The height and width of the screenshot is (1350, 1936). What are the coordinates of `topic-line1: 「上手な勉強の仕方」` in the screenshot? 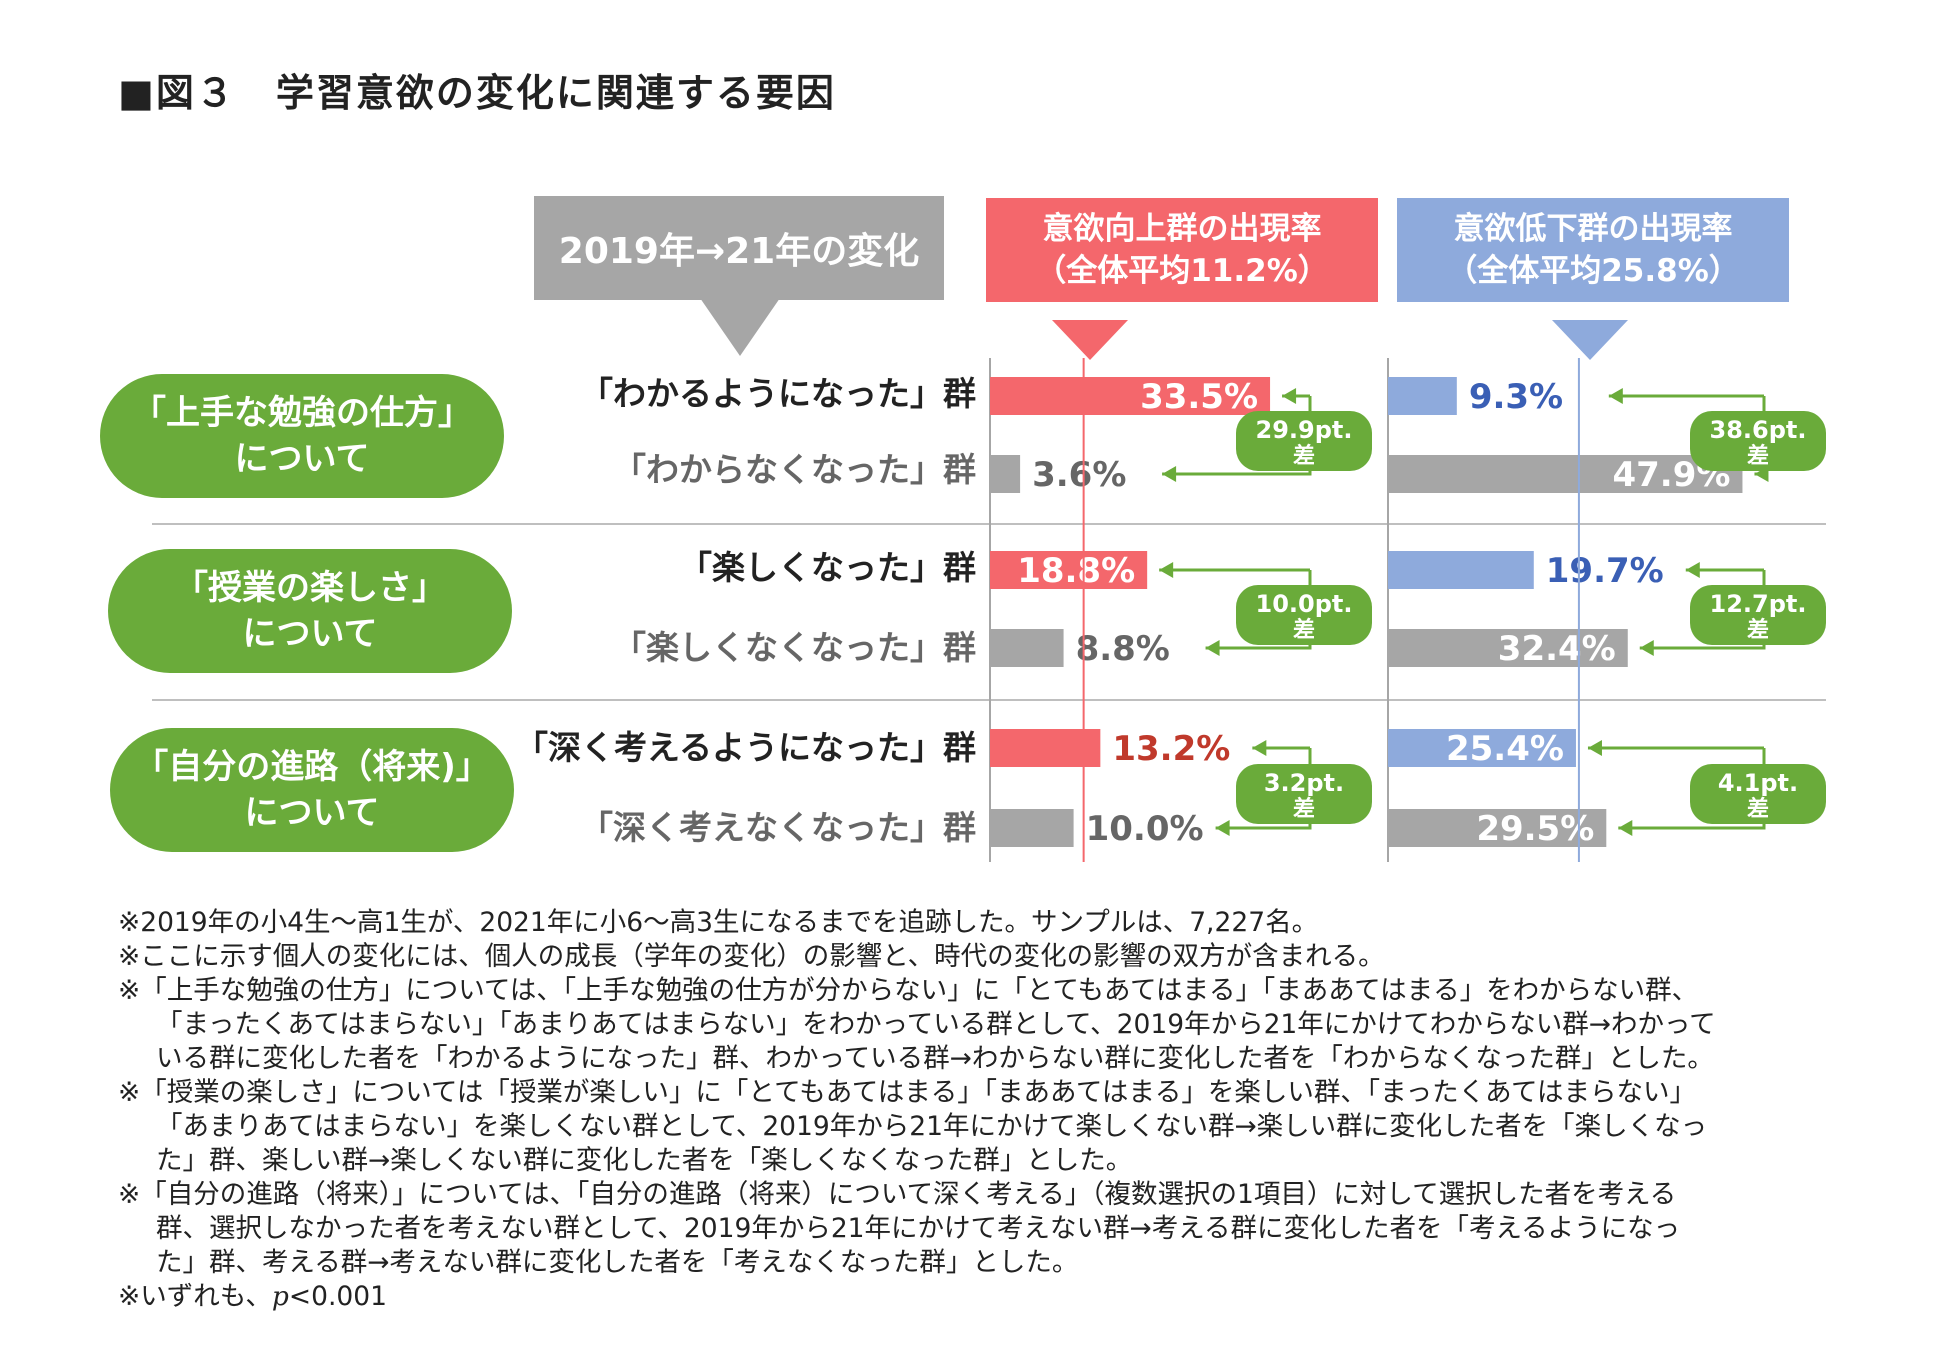 It's located at (302, 413).